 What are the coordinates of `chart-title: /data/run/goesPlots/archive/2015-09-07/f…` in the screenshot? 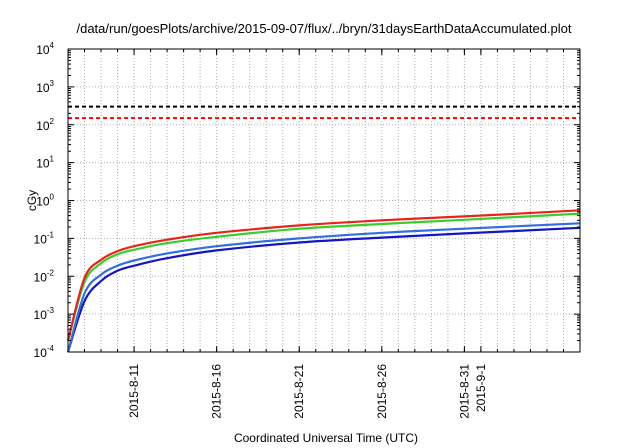 It's located at (323, 28).